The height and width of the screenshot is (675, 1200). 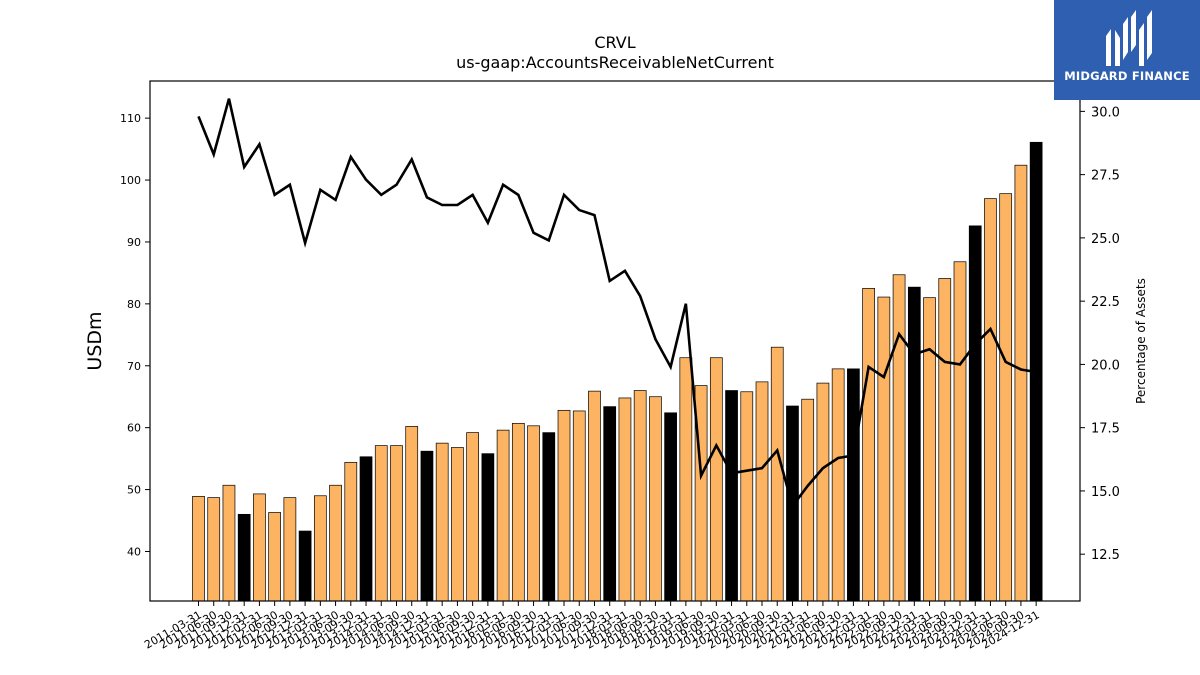 What do you see at coordinates (1100, 334) in the screenshot?
I see `y-axis-right: 12.5 15.0 17.5 20.0 22.5 25.0 27.5 30.0` at bounding box center [1100, 334].